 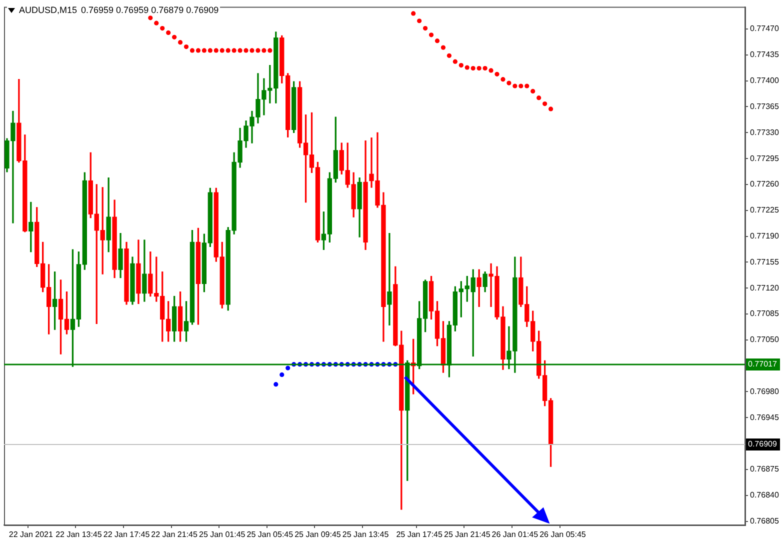 I want to click on ref-line-label: 0.76909, so click(x=763, y=444).